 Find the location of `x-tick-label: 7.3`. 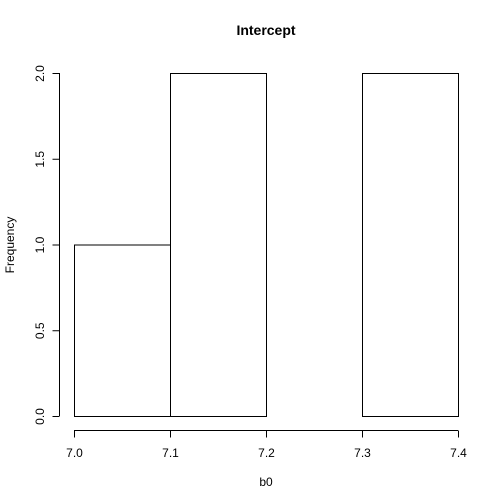

x-tick-label: 7.3 is located at coordinates (362, 453).